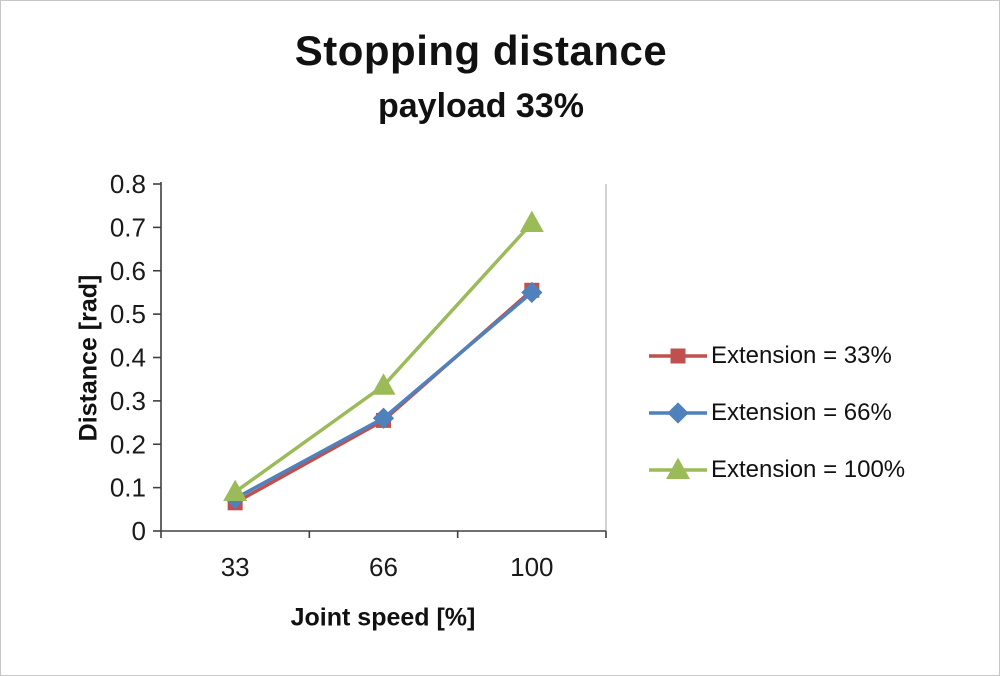 The height and width of the screenshot is (676, 1000). What do you see at coordinates (801, 412) in the screenshot?
I see `legend-label: Extension = 66%` at bounding box center [801, 412].